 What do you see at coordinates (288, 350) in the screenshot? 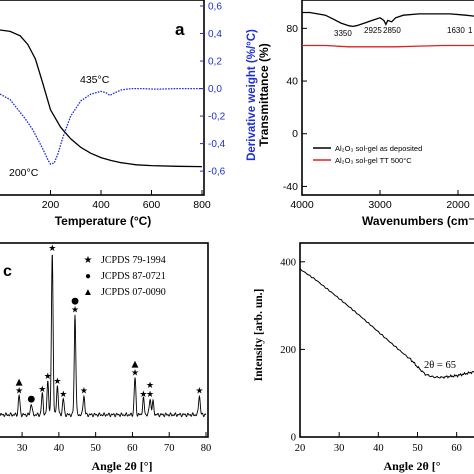
I see `panel-d-y-tick-label: 200` at bounding box center [288, 350].